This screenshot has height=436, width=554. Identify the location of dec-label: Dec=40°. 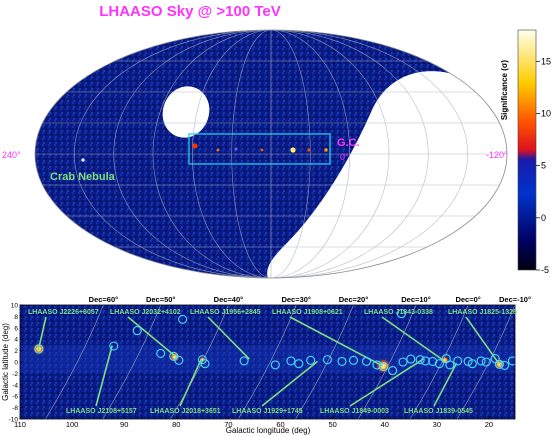
(228, 299).